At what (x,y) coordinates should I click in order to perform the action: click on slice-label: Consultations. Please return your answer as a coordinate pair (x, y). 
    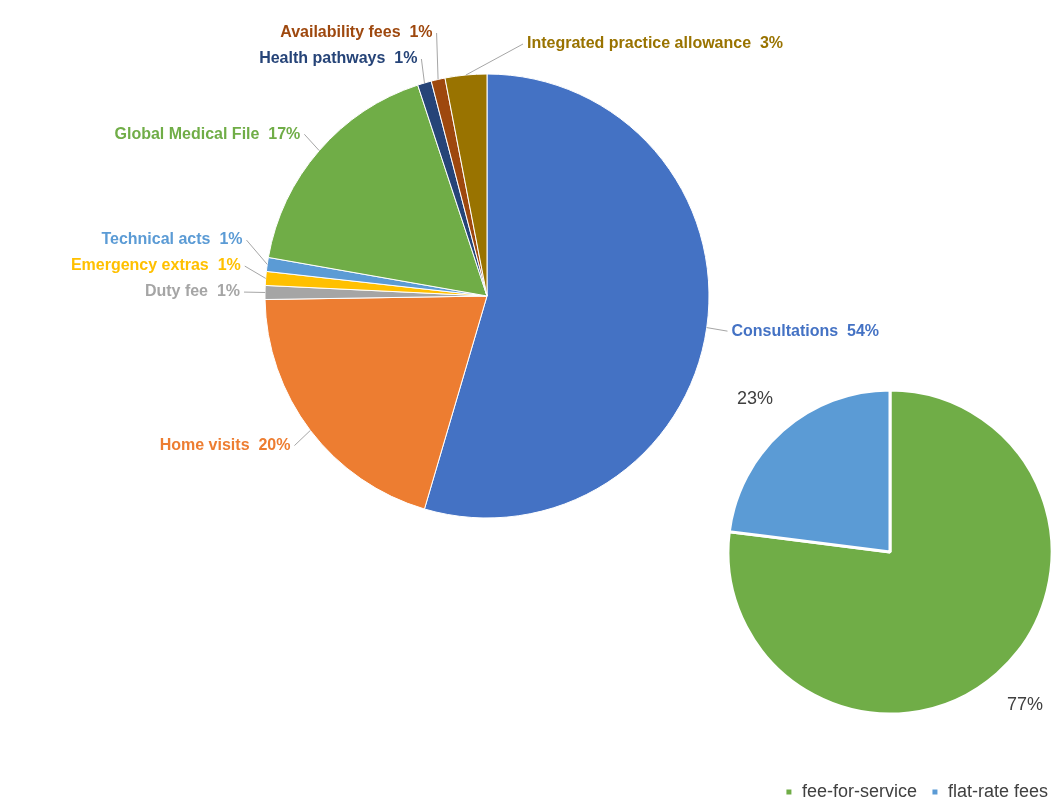
    Looking at the image, I should click on (785, 330).